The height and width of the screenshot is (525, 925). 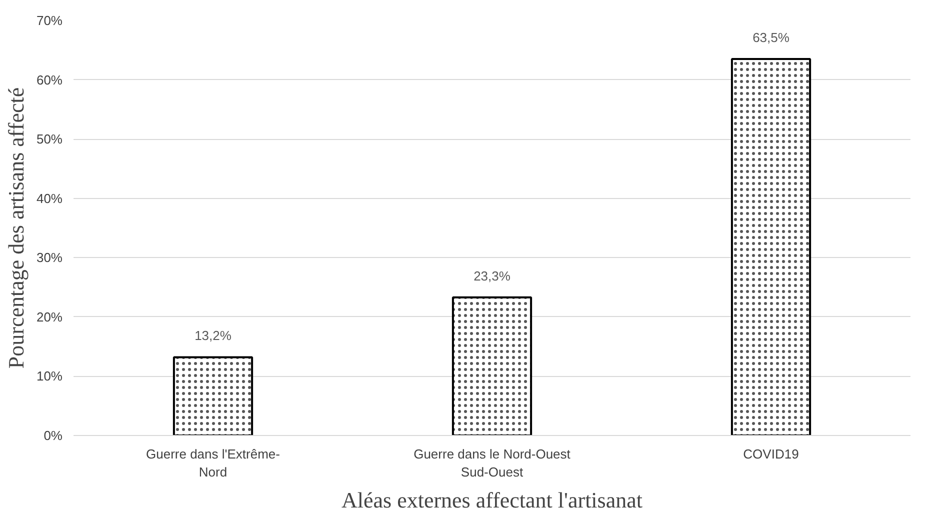 I want to click on y-tick-label: 50%, so click(x=49, y=139).